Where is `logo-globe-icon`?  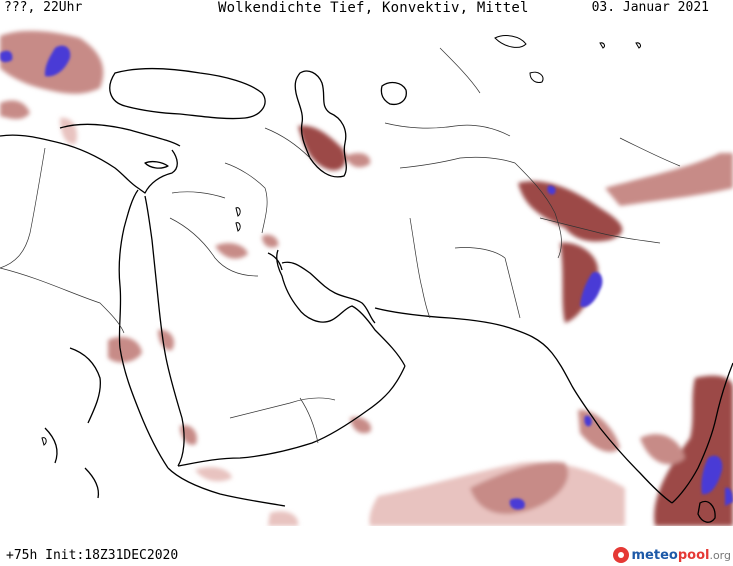
logo-globe-icon is located at coordinates (620, 555).